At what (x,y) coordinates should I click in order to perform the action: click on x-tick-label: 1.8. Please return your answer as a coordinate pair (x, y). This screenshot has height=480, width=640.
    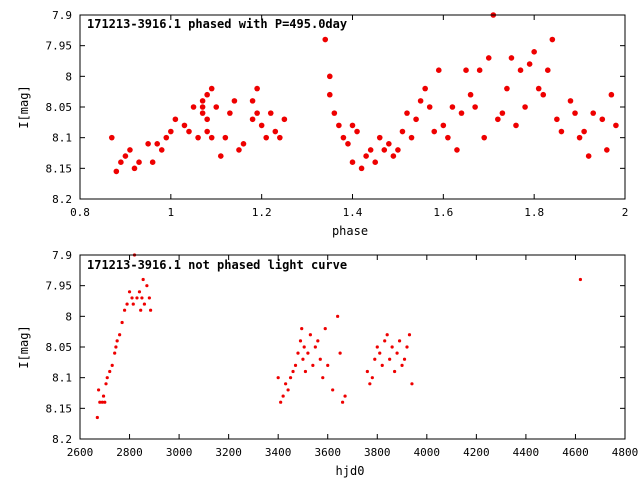
    Looking at the image, I should click on (534, 212).